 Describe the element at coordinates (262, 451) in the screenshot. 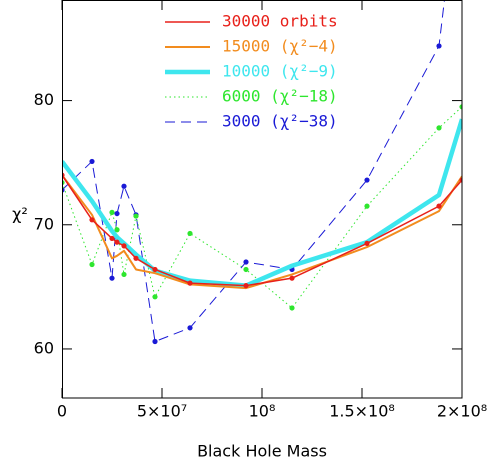

I see `x-axis-title: Black Hole Mass` at that location.